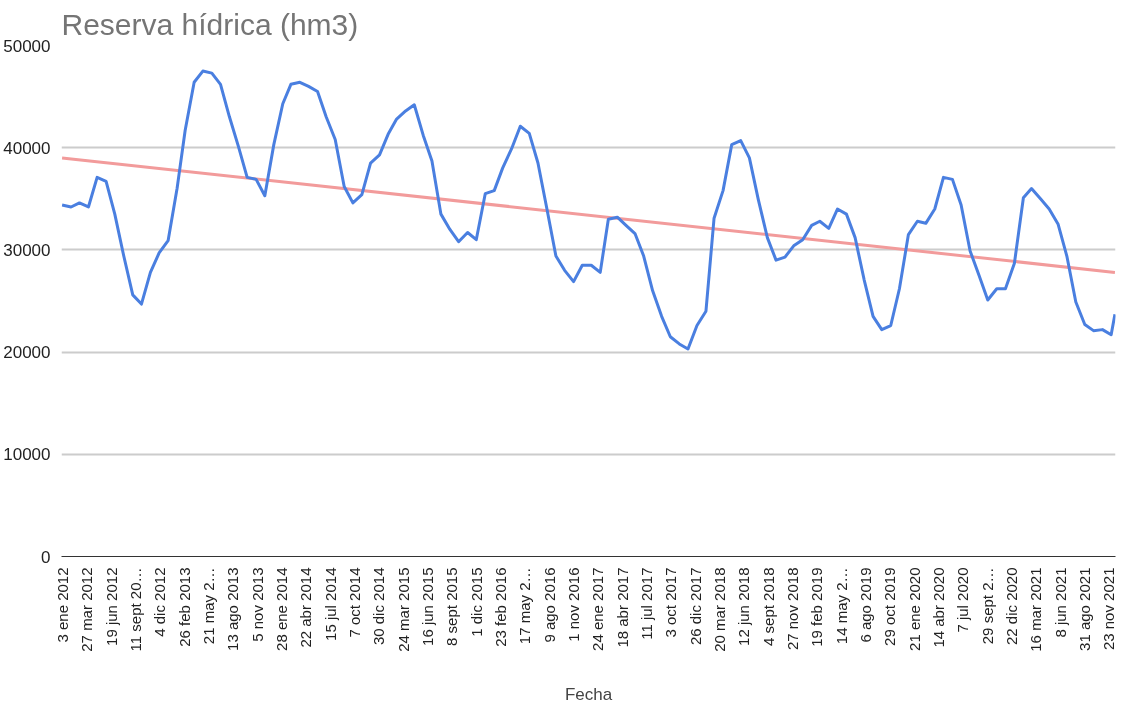 Image resolution: width=1148 pixels, height=718 pixels. What do you see at coordinates (647, 603) in the screenshot?
I see `x-tick-label: 11 jul 2017` at bounding box center [647, 603].